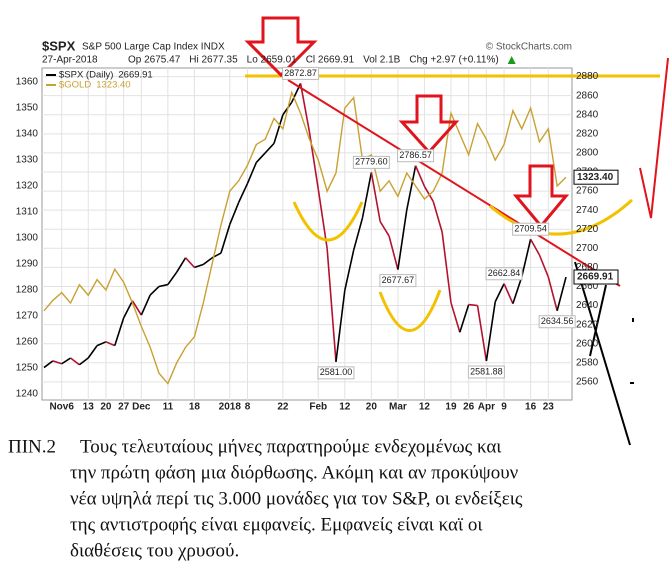  I want to click on value-label: 2786.57, so click(415, 155).